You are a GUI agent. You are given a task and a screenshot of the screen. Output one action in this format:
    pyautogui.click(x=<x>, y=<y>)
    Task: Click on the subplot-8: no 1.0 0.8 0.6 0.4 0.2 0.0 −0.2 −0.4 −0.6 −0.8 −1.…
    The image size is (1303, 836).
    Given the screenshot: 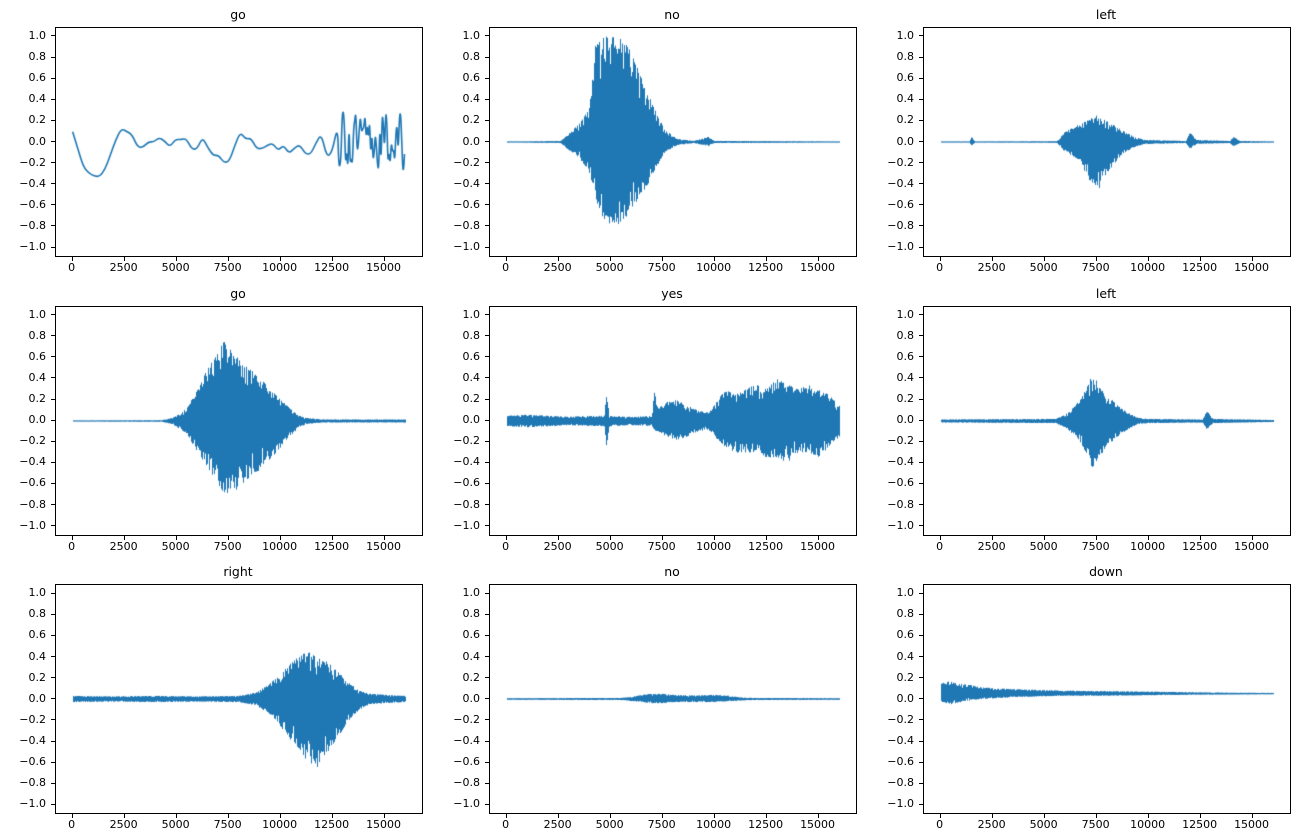 What is the action you would take?
    pyautogui.click(x=651, y=696)
    